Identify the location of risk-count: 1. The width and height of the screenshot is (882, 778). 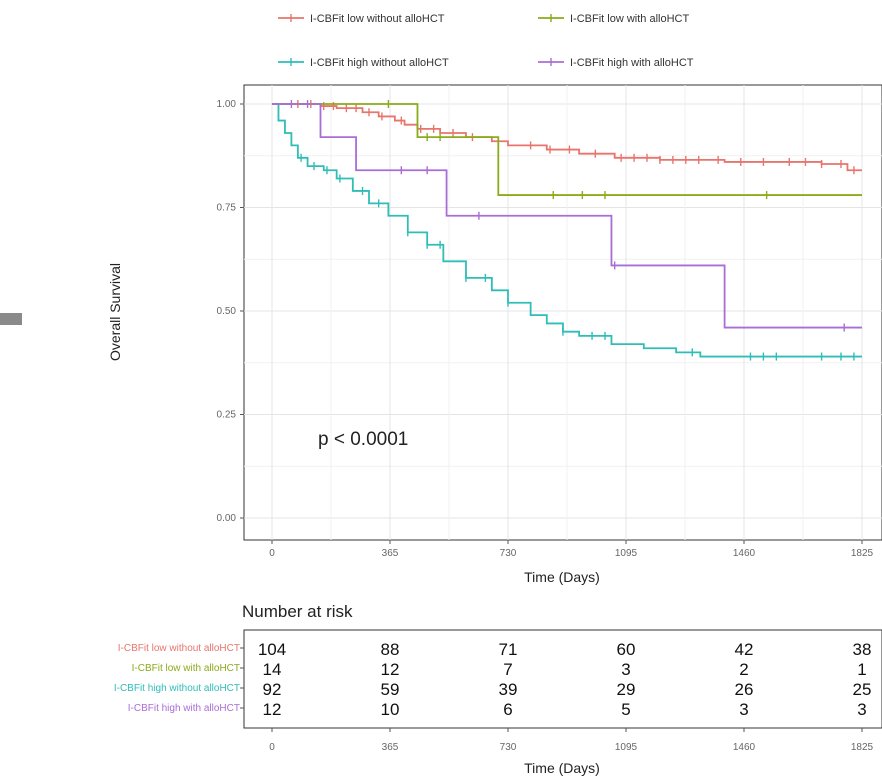
(861, 669).